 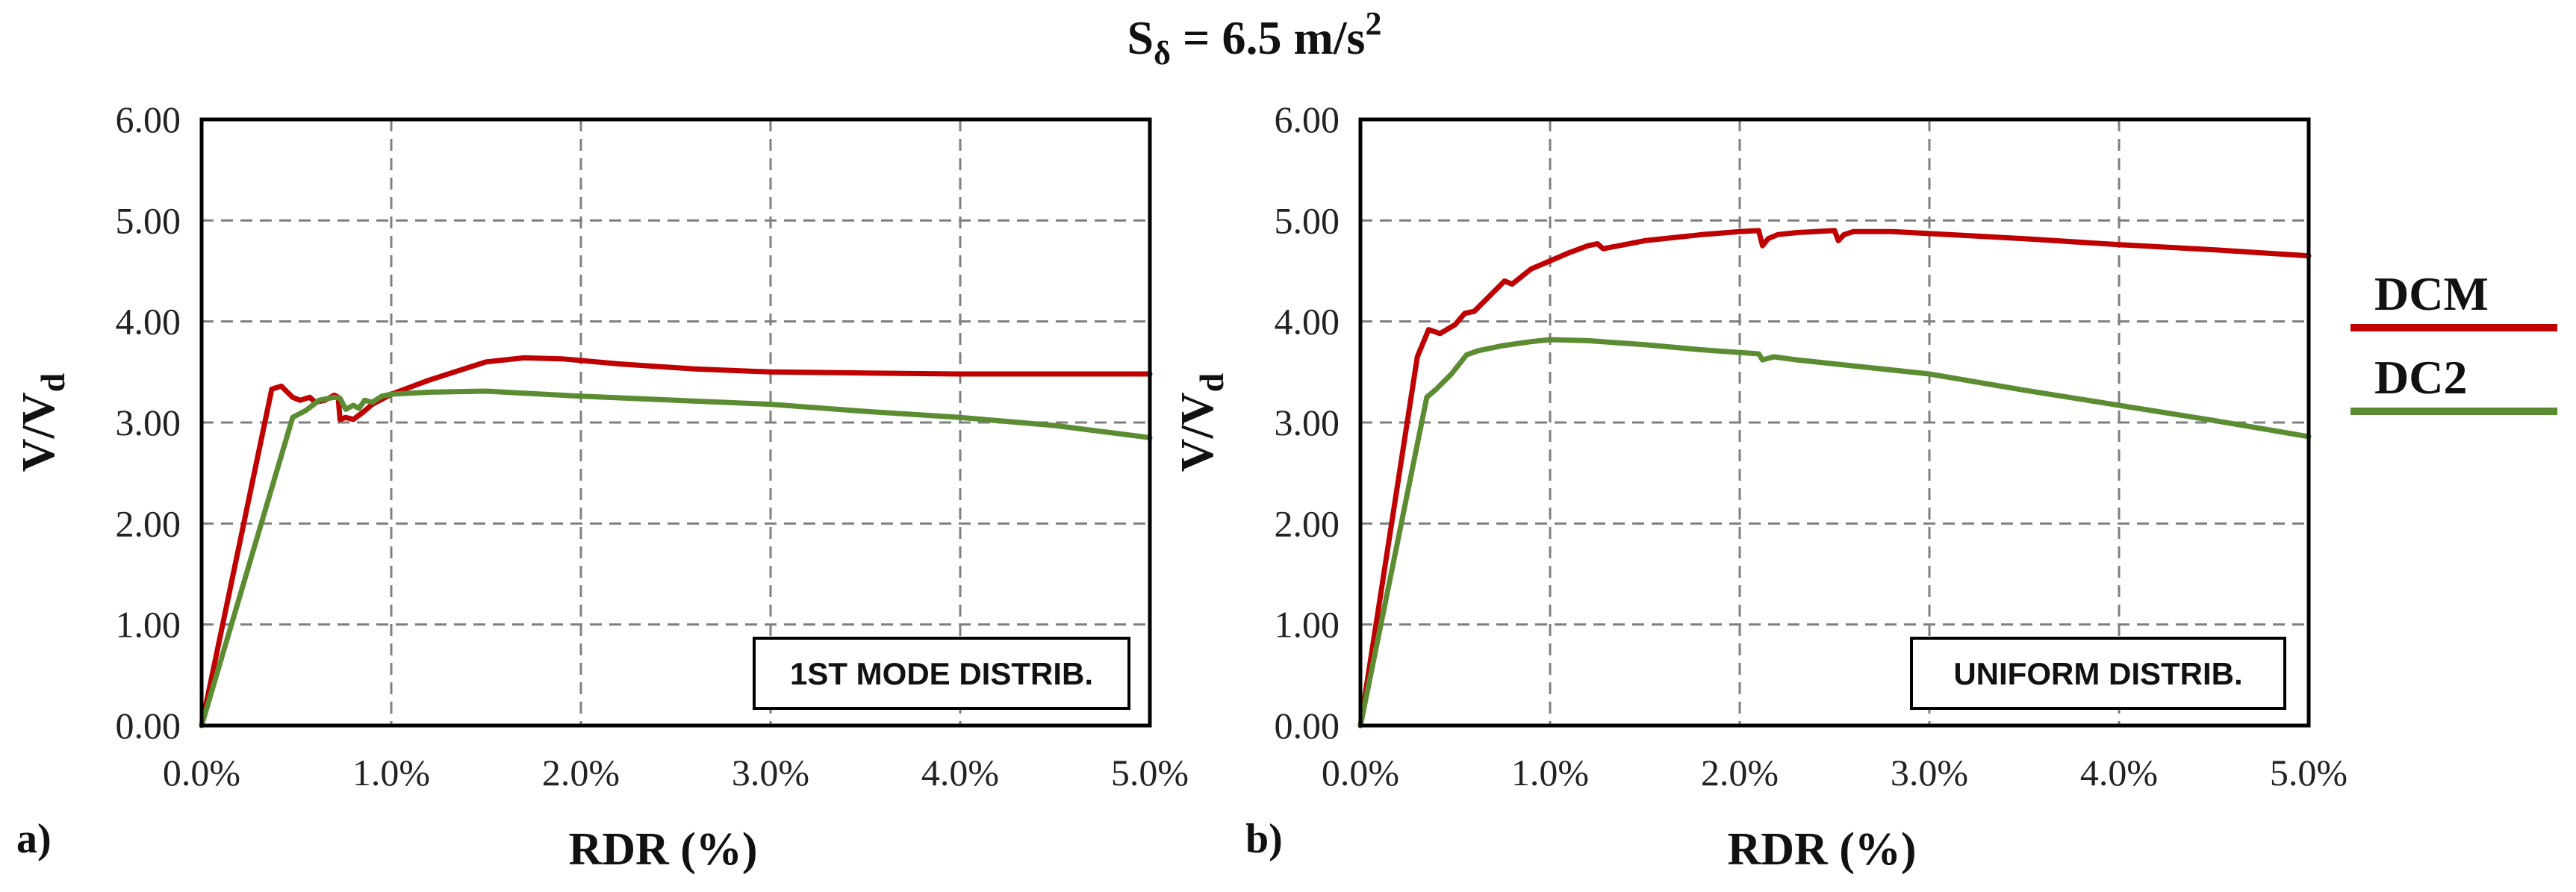 I want to click on legend: DCM DC2, so click(x=2454, y=341).